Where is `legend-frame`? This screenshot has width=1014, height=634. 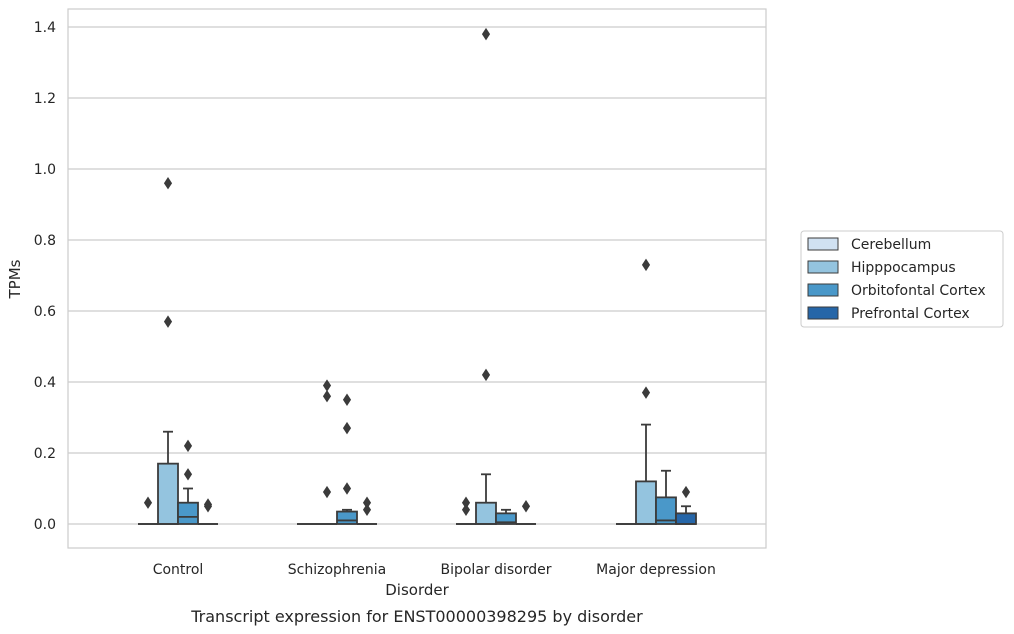 legend-frame is located at coordinates (902, 279).